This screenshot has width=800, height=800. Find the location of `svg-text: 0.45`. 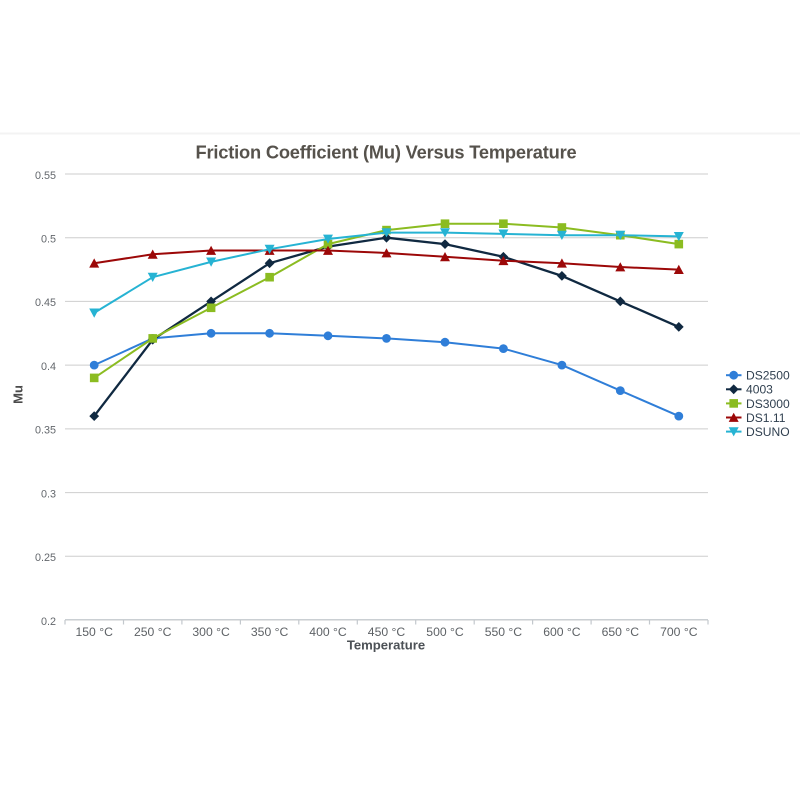

svg-text: 0.45 is located at coordinates (45, 303).